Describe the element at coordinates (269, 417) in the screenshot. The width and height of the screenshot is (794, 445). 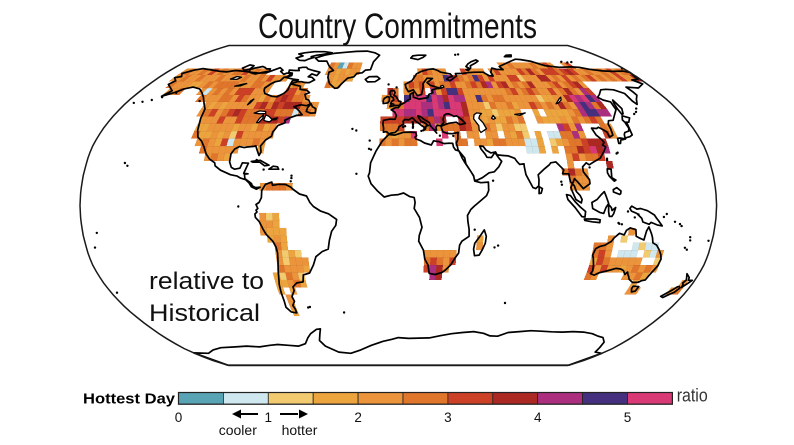
I see `svg-text: 1` at that location.